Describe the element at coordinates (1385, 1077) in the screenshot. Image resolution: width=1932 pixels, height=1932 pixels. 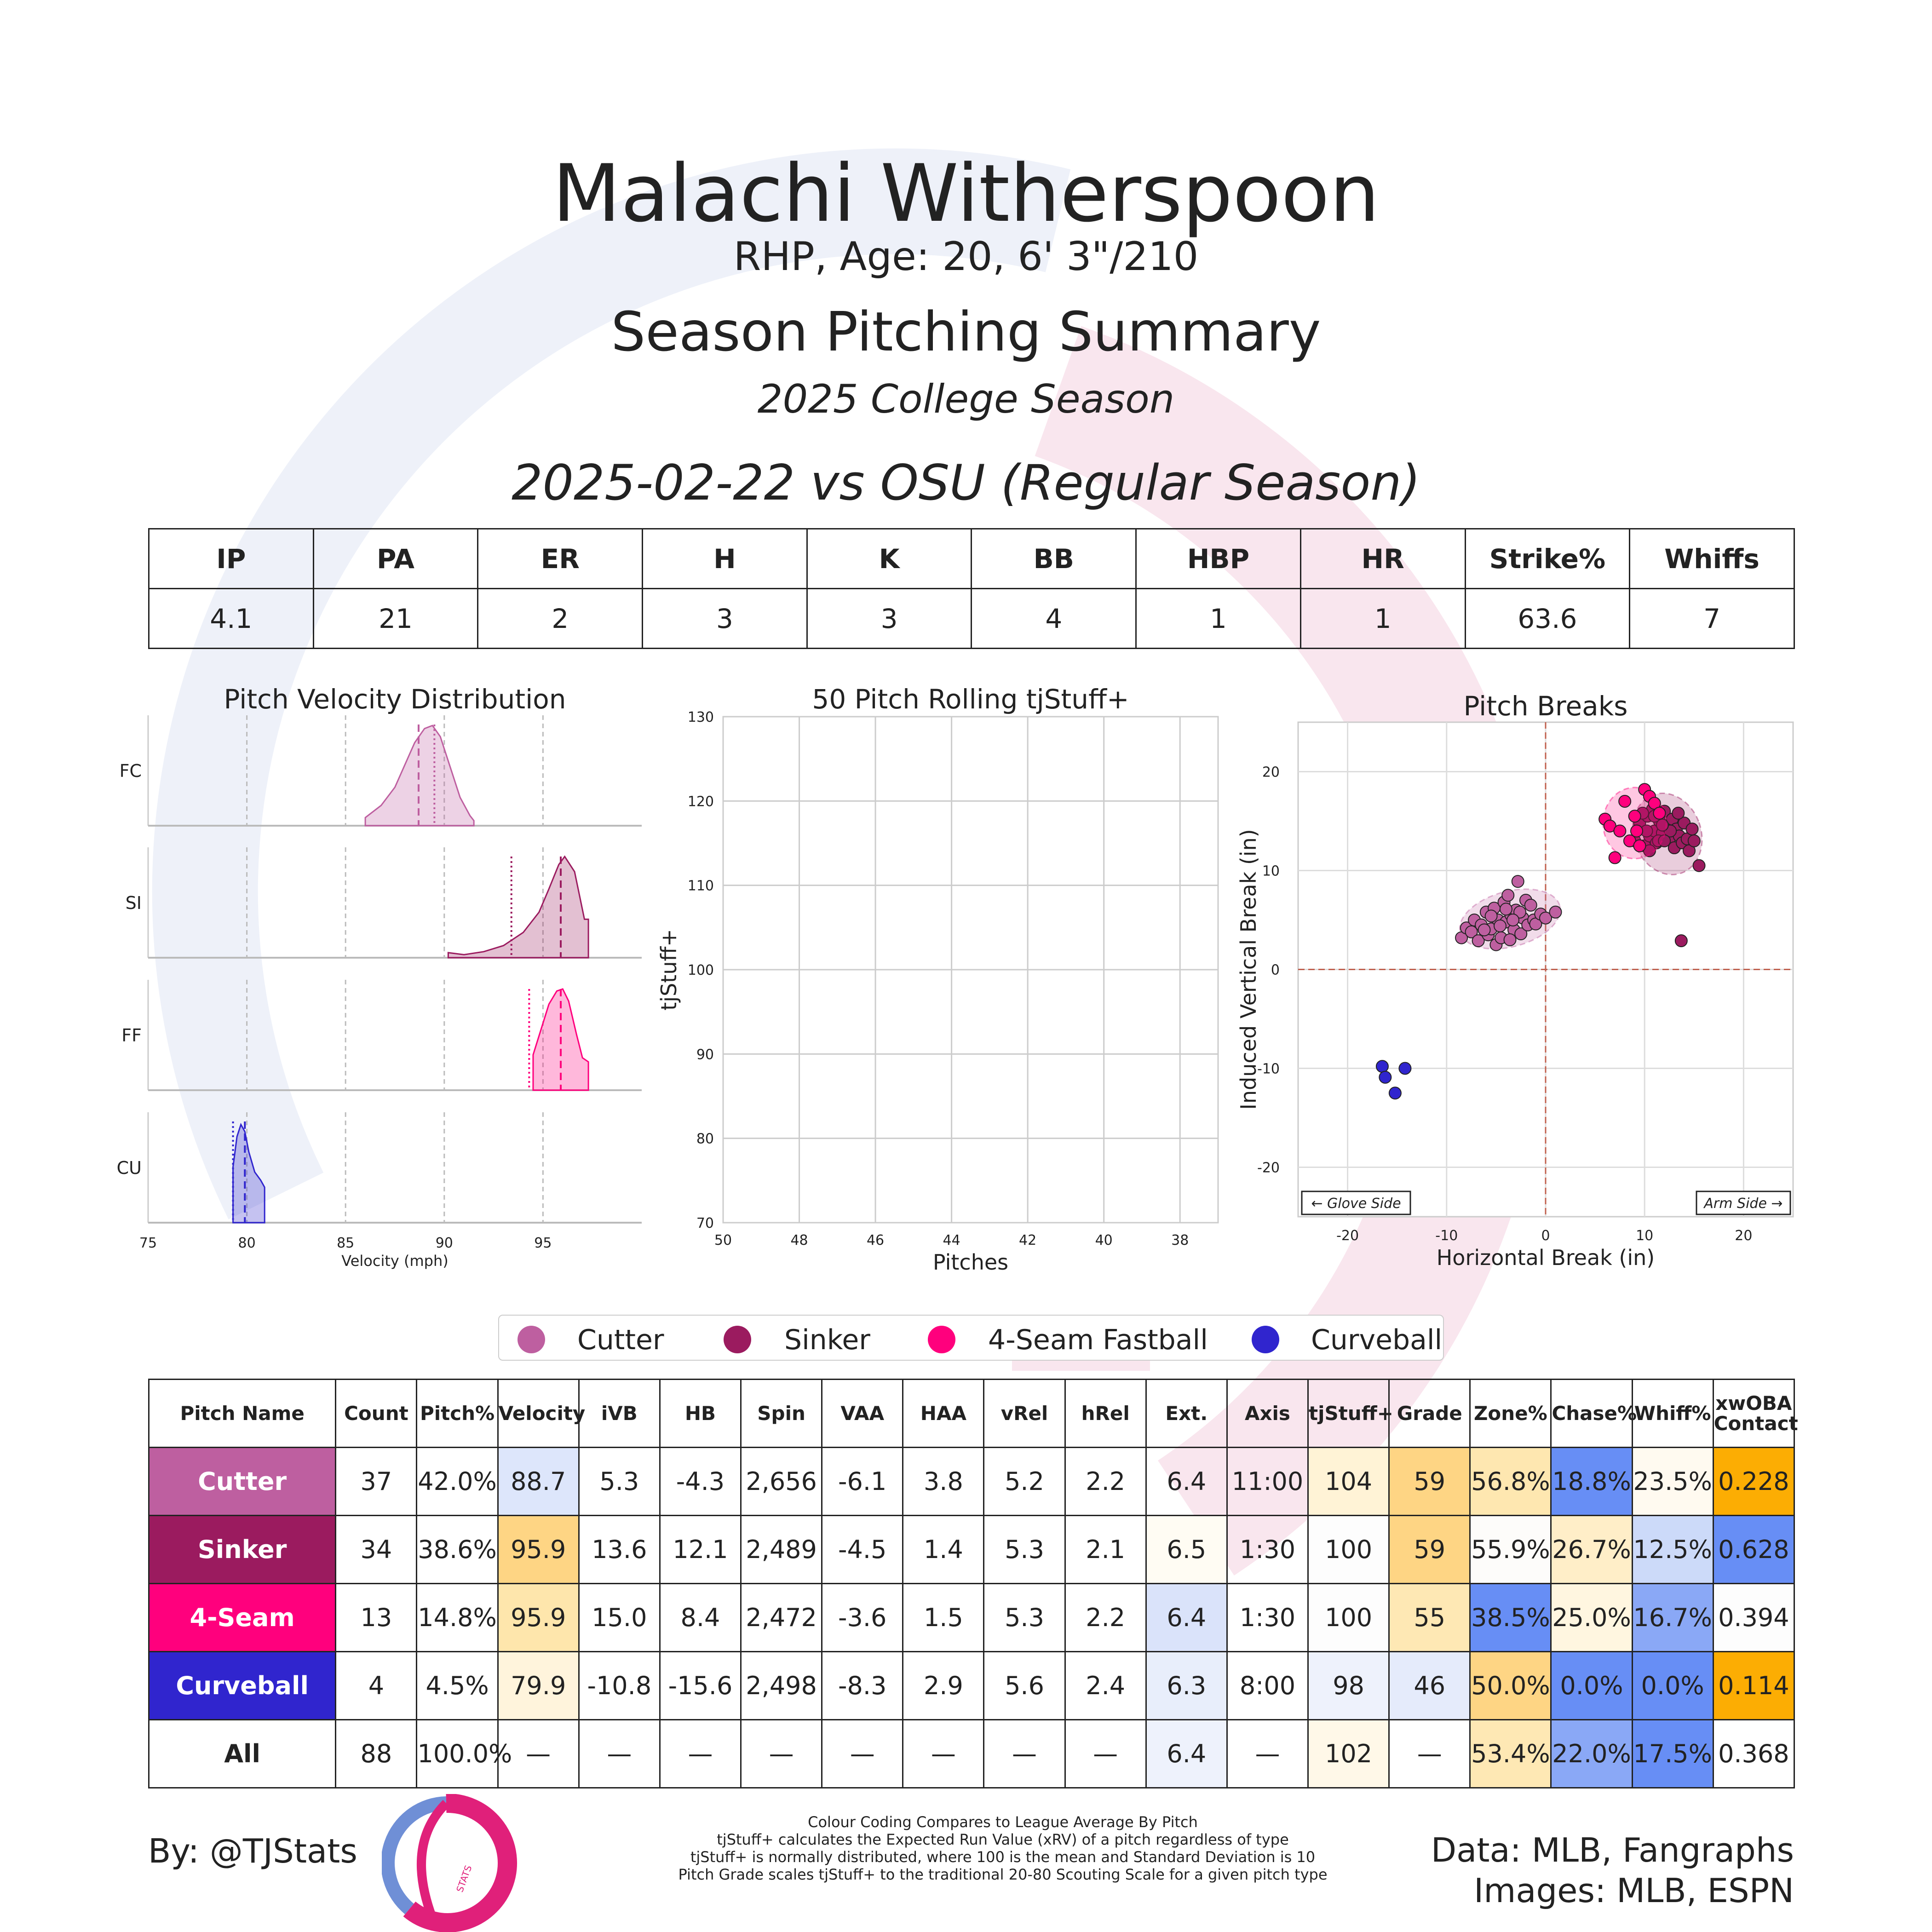
I see `breaks-point-curveball` at that location.